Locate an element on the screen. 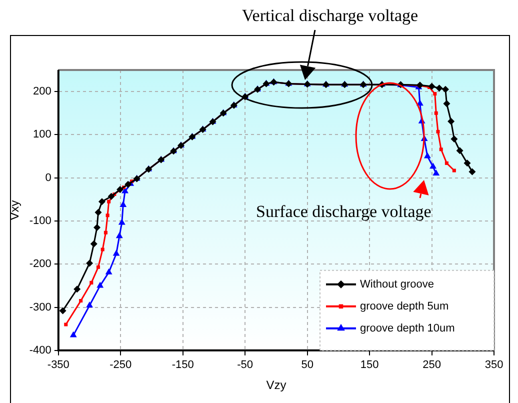 The height and width of the screenshot is (403, 518). x-tick-label: 150 is located at coordinates (369, 365).